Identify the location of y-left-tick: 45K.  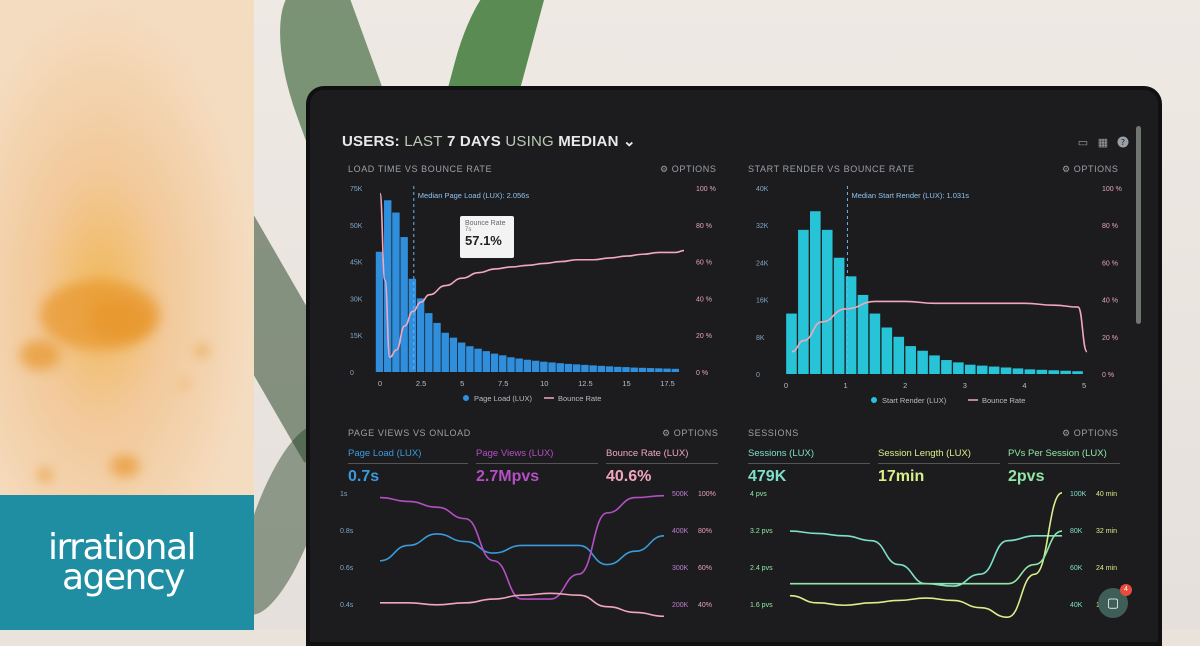
(356, 263).